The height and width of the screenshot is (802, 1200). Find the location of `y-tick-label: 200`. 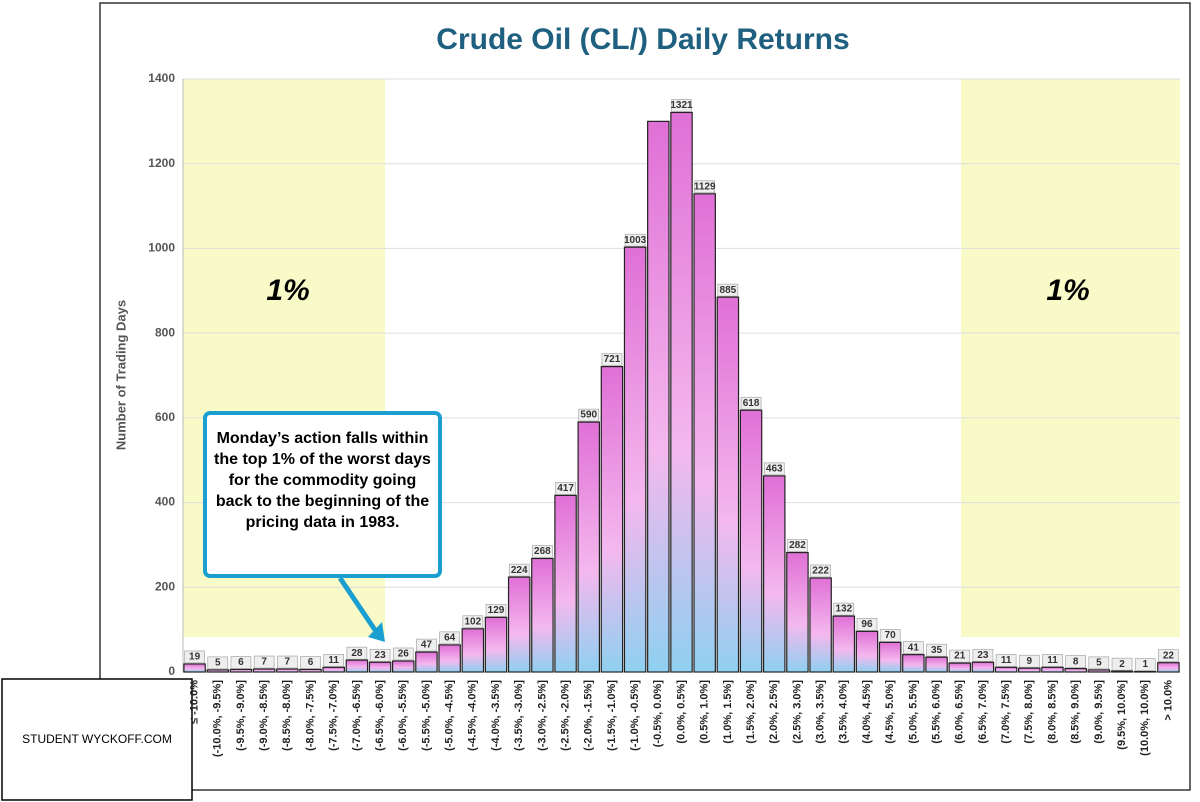

y-tick-label: 200 is located at coordinates (165, 586).